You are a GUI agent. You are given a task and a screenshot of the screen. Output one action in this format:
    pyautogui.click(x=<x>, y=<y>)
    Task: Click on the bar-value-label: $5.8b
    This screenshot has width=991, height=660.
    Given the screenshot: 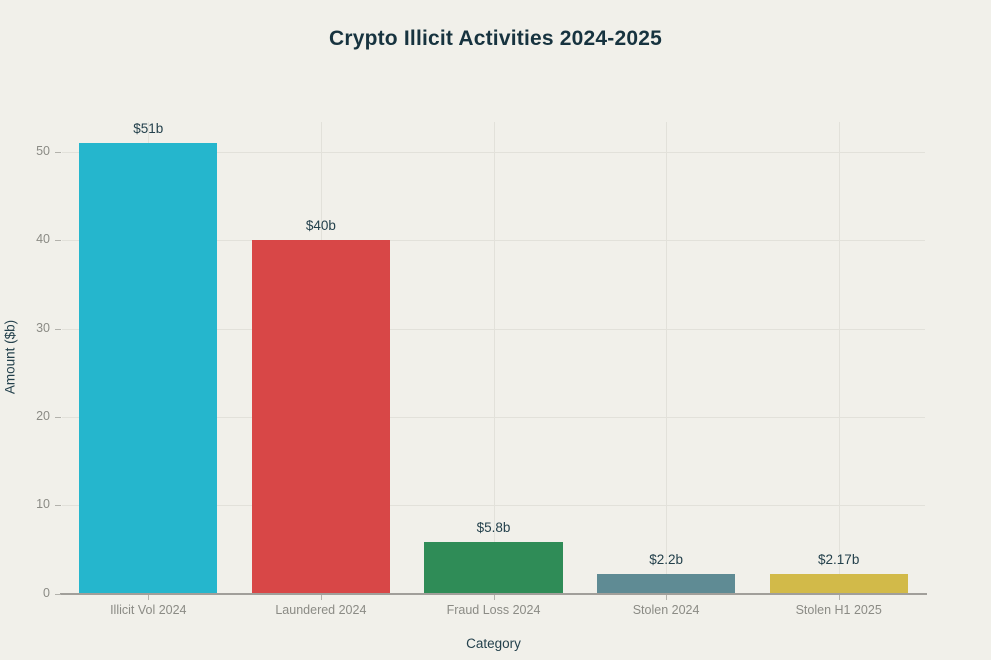 What is the action you would take?
    pyautogui.click(x=493, y=528)
    